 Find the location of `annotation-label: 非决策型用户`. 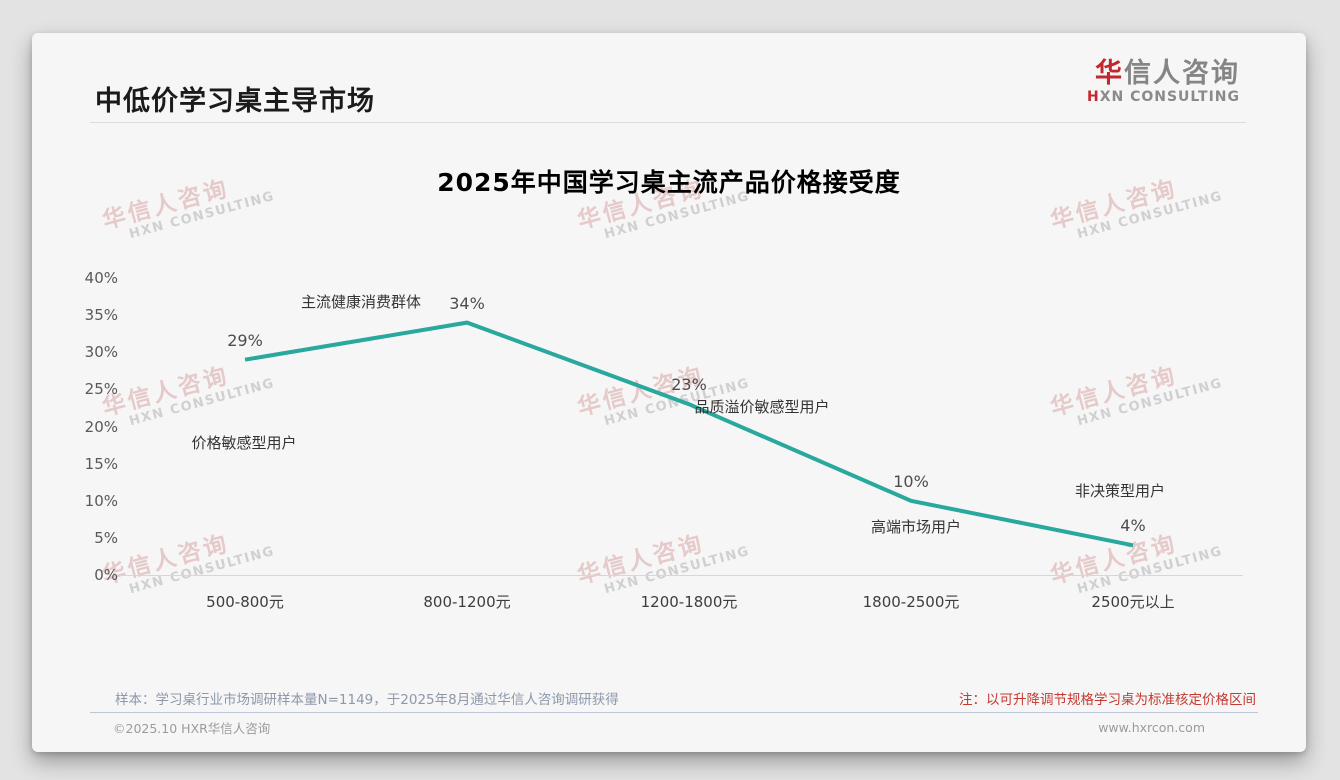

annotation-label: 非决策型用户 is located at coordinates (1119, 491).